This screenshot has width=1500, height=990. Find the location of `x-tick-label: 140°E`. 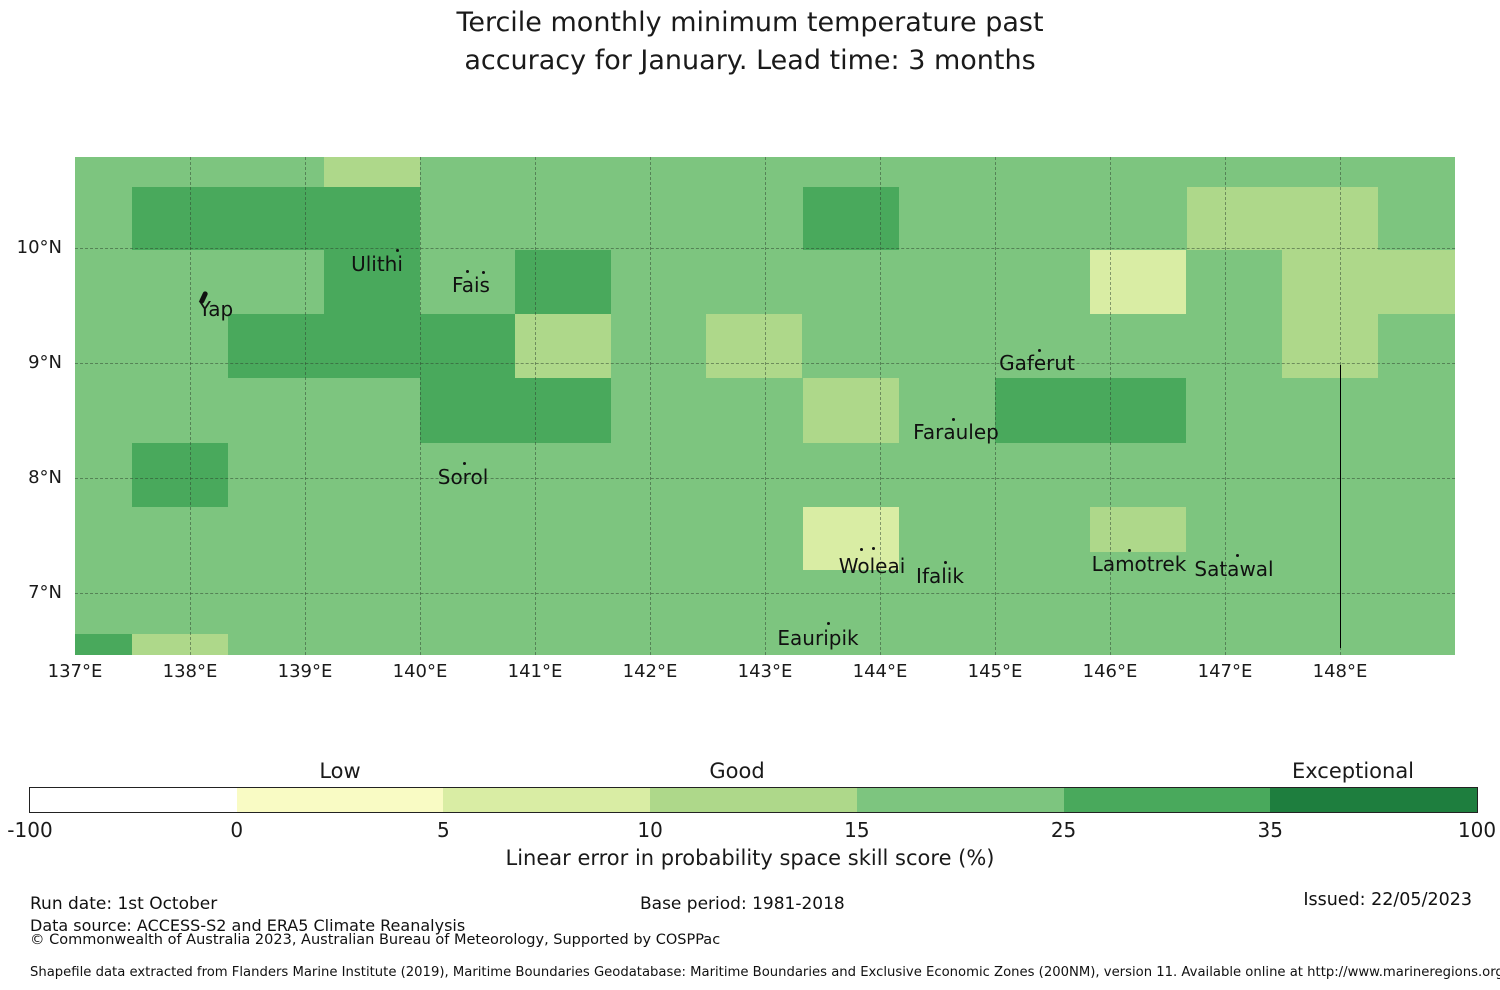

x-tick-label: 140°E is located at coordinates (420, 671).